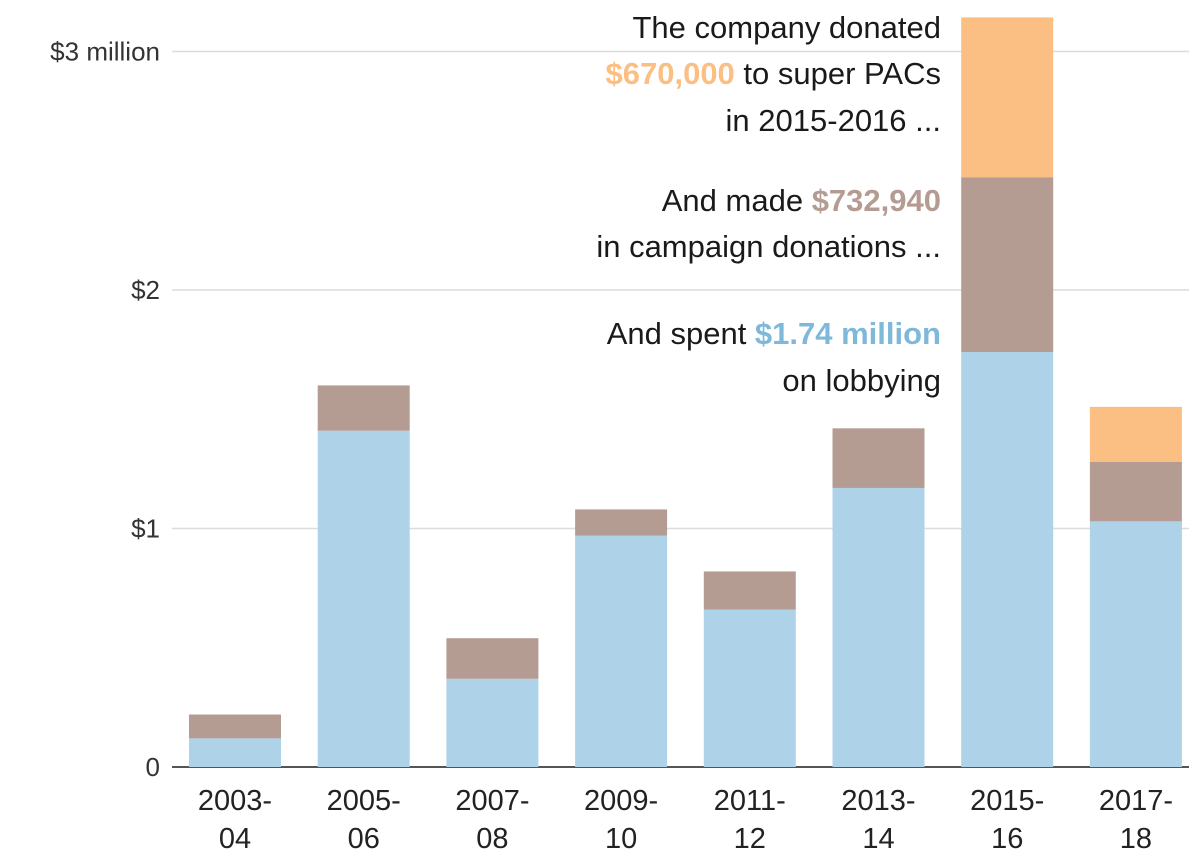  I want to click on x-tick-label: 2007-, so click(492, 801).